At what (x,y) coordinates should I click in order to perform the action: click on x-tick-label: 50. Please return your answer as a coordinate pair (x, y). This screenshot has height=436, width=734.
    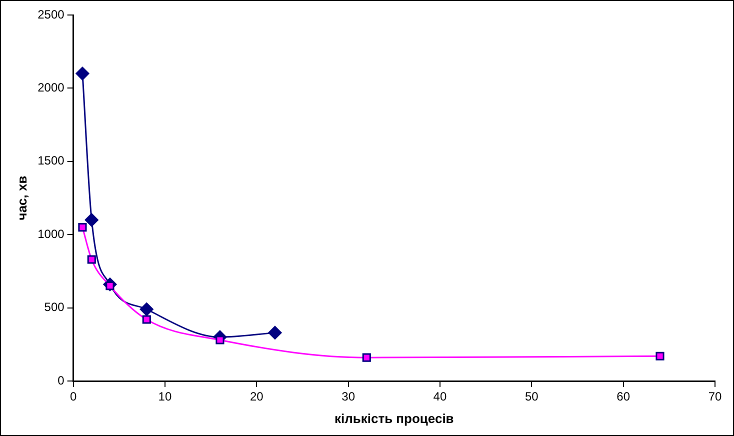
    Looking at the image, I should click on (531, 397).